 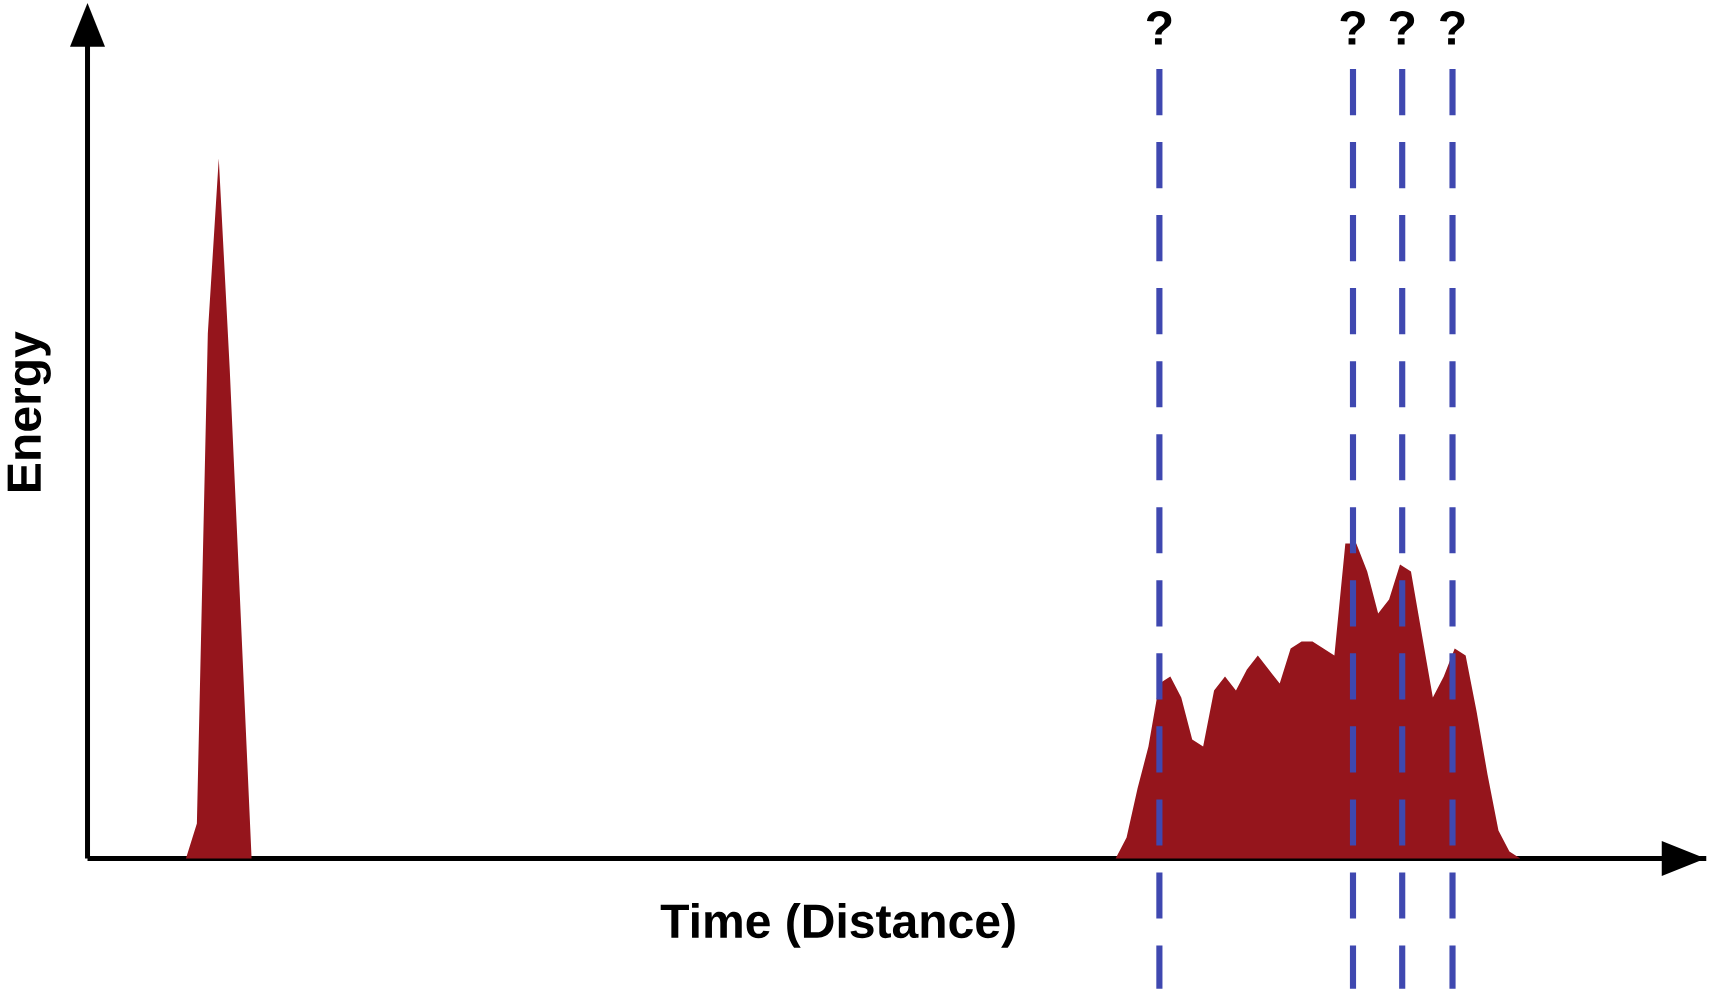 What do you see at coordinates (29, 411) in the screenshot?
I see `y-axis-title: Energy` at bounding box center [29, 411].